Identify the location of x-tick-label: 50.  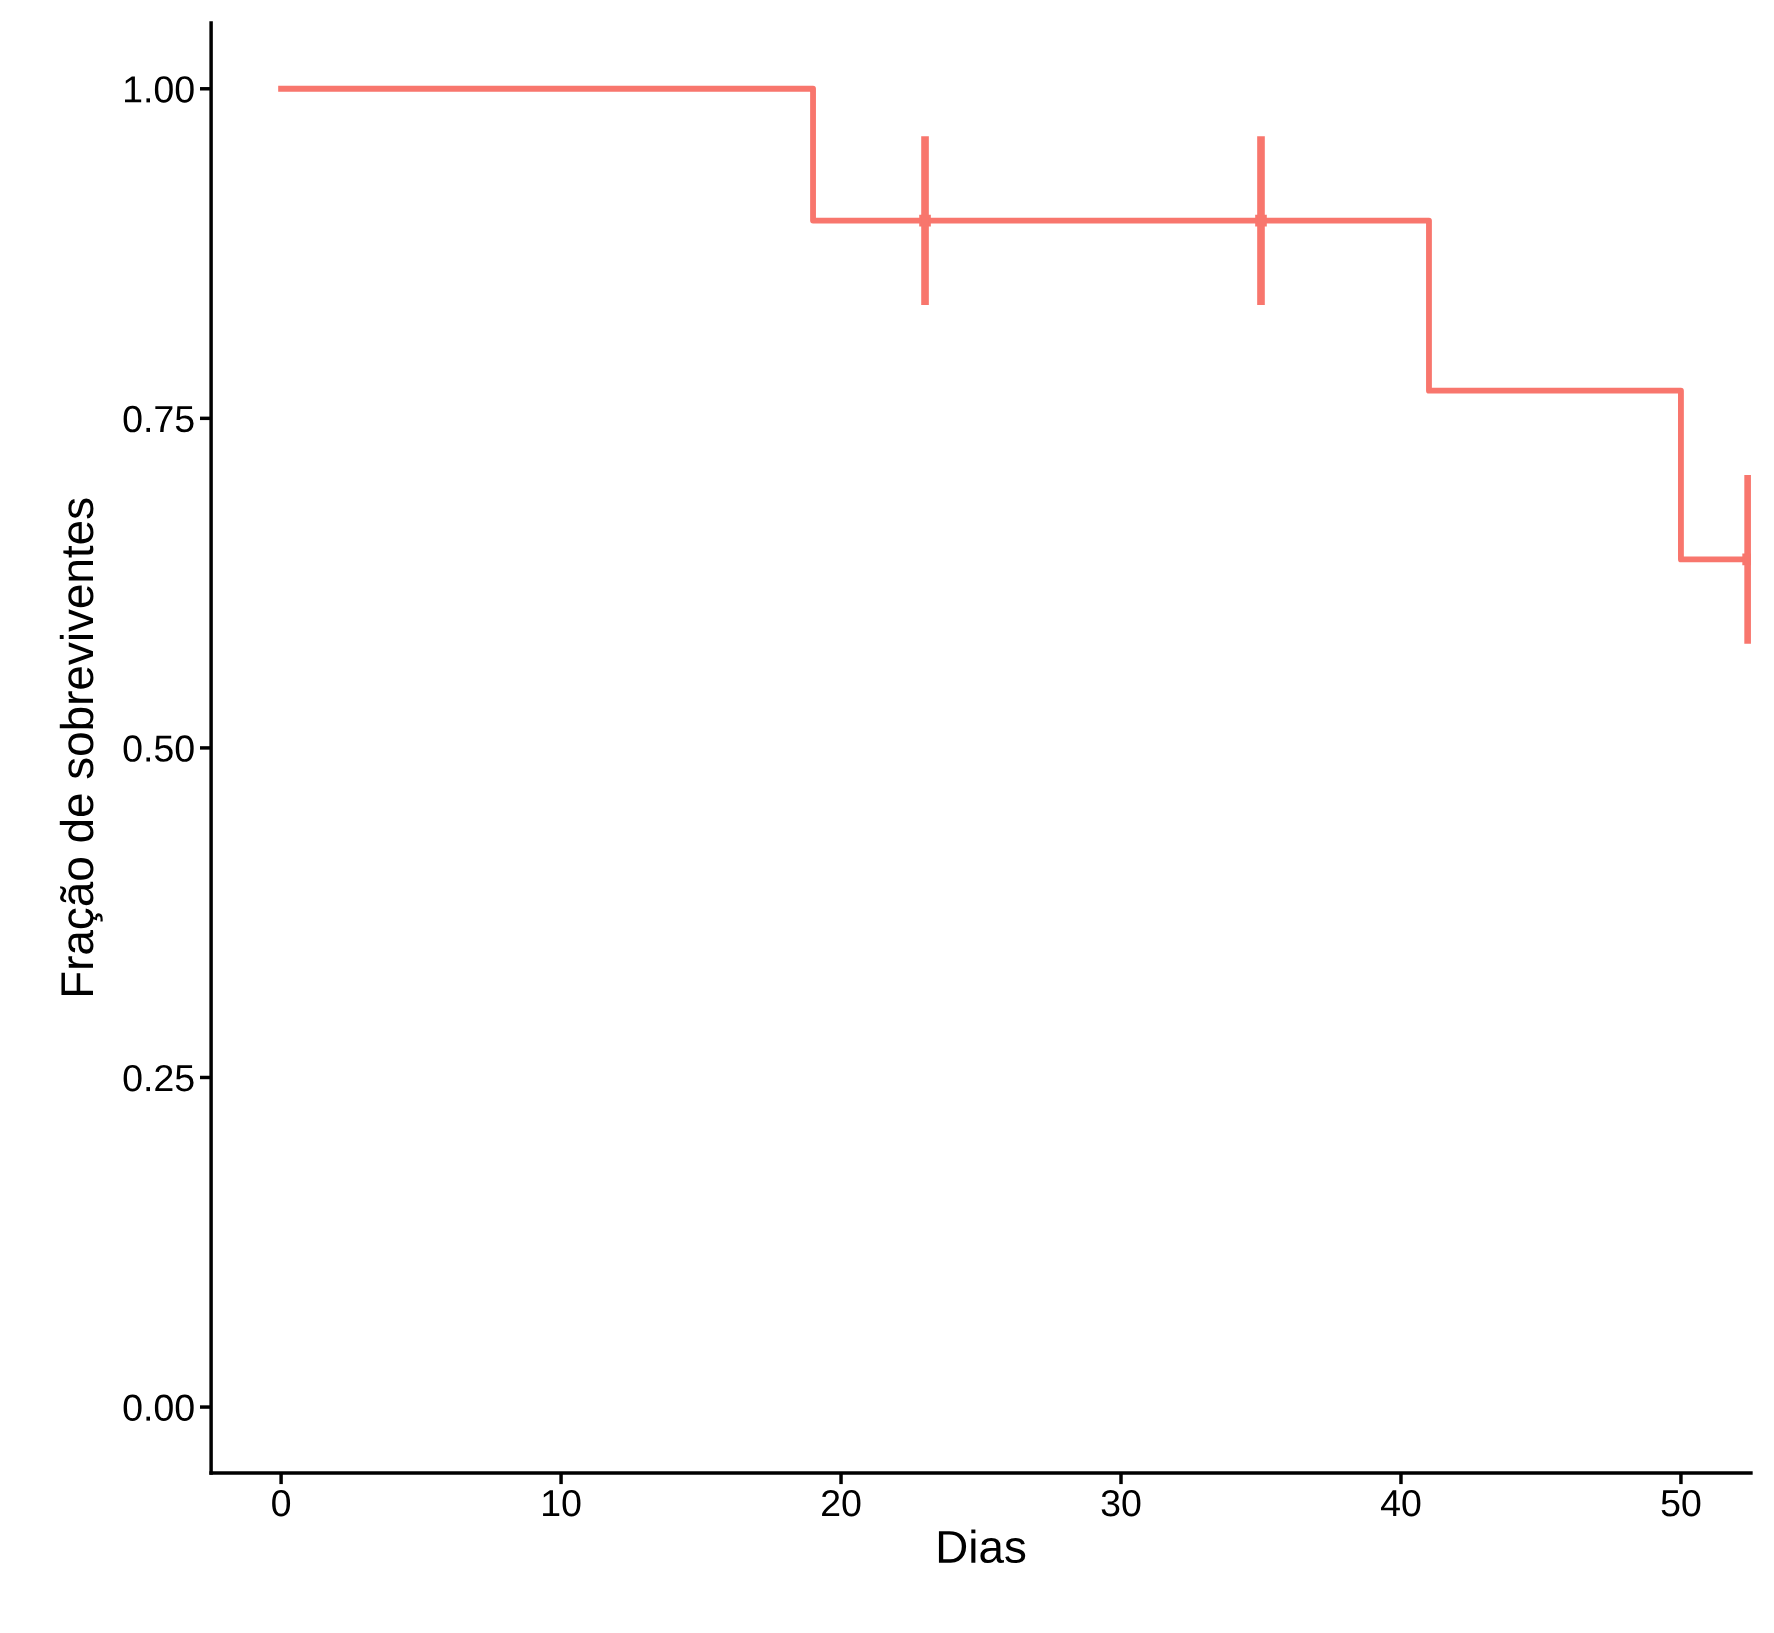
(1681, 1503).